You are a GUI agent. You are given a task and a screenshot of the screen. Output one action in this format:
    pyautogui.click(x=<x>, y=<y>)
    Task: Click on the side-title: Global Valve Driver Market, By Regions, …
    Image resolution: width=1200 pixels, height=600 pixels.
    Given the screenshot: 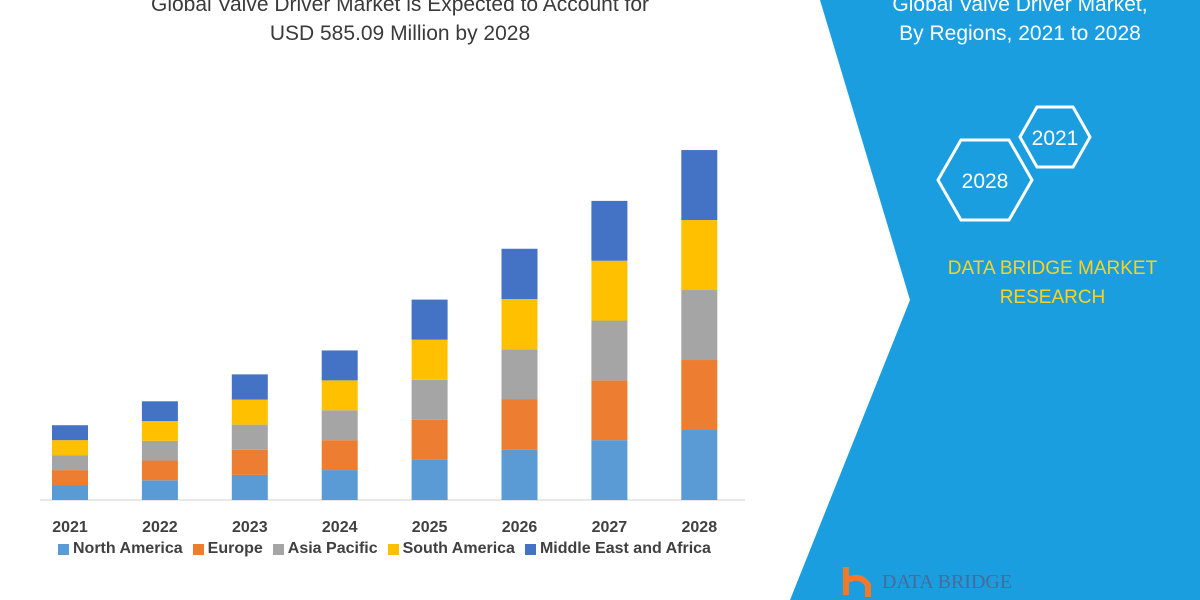 What is the action you would take?
    pyautogui.click(x=1020, y=24)
    